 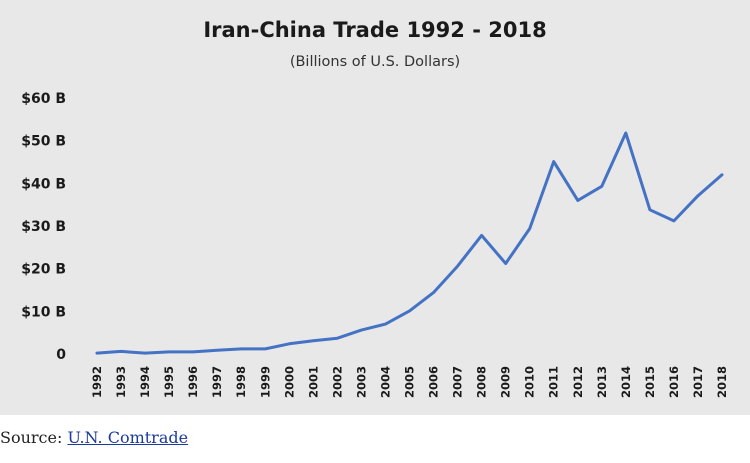 What do you see at coordinates (265, 382) in the screenshot?
I see `x-tick-label: 1999` at bounding box center [265, 382].